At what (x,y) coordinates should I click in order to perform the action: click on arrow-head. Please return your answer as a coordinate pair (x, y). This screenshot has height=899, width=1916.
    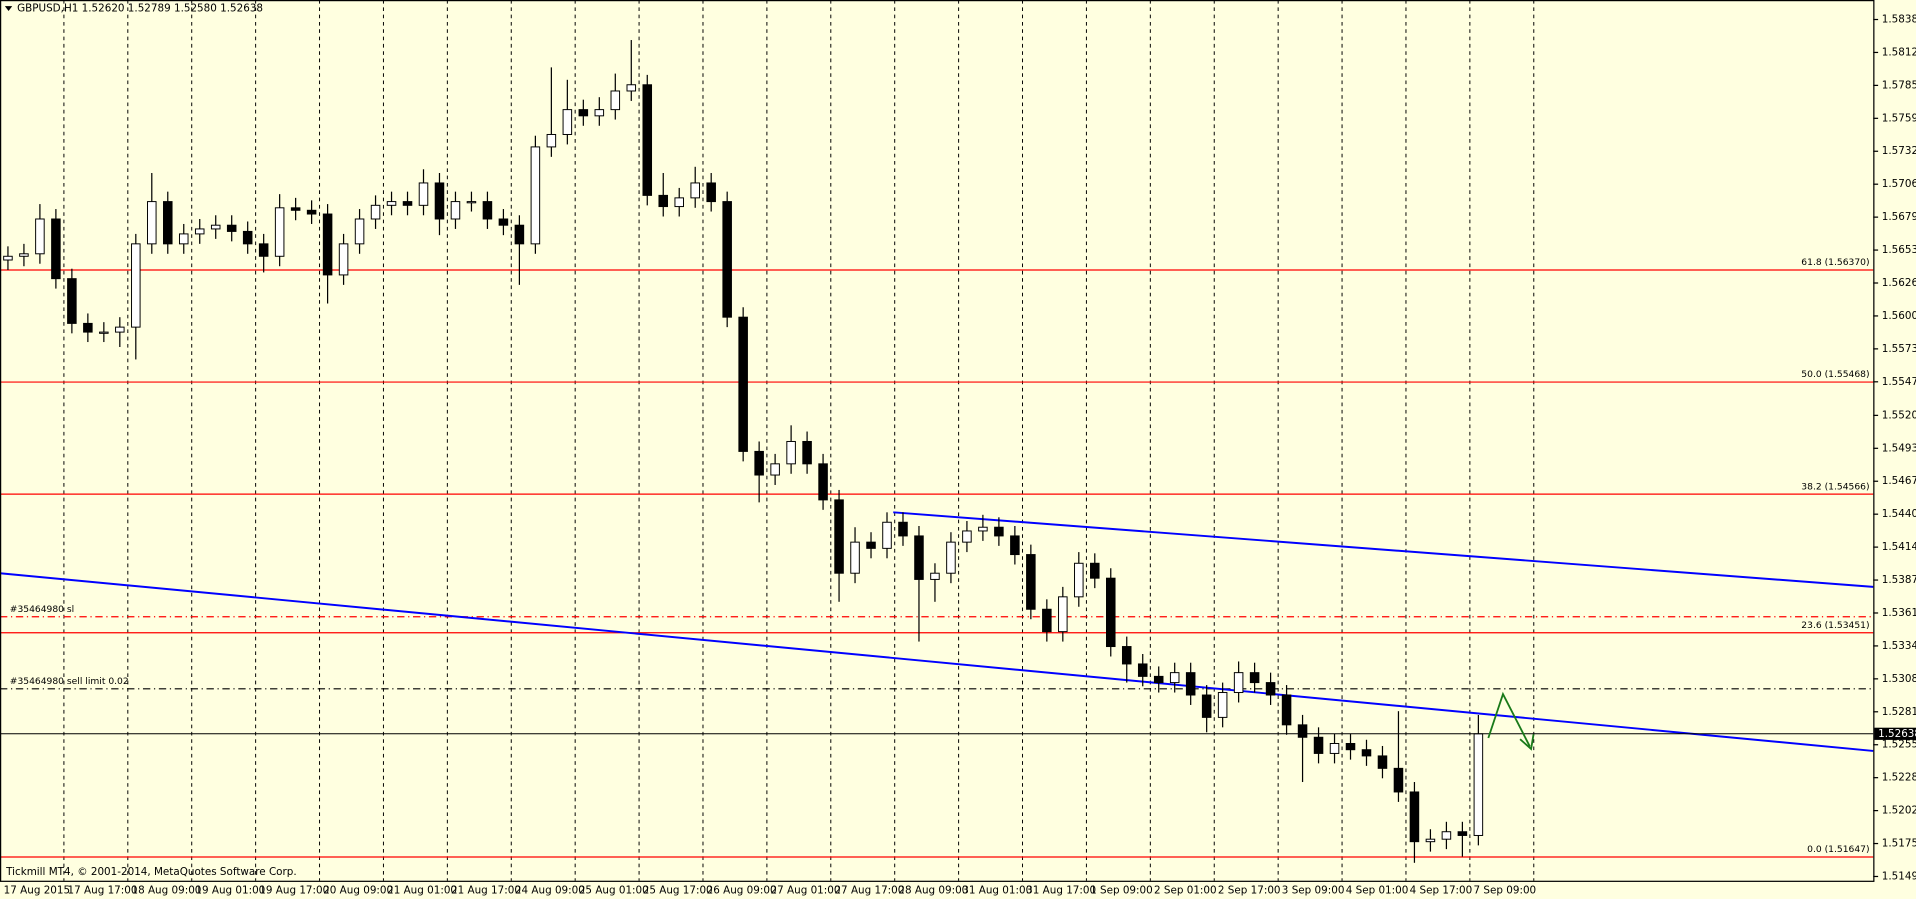
    Looking at the image, I should click on (1527, 742).